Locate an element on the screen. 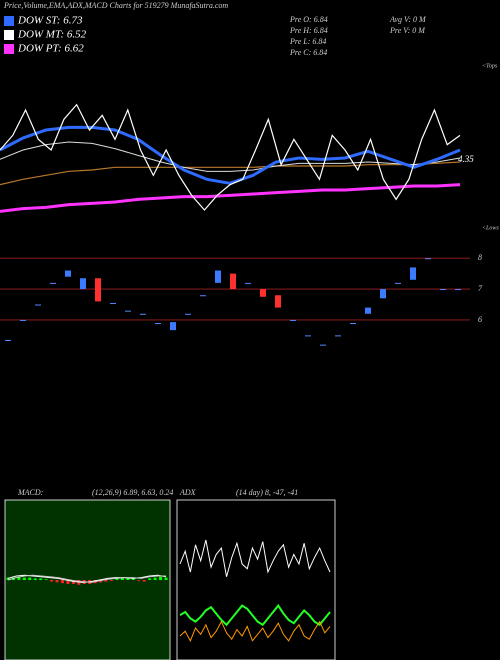 The height and width of the screenshot is (660, 500). macd-line is located at coordinates (86, 578).